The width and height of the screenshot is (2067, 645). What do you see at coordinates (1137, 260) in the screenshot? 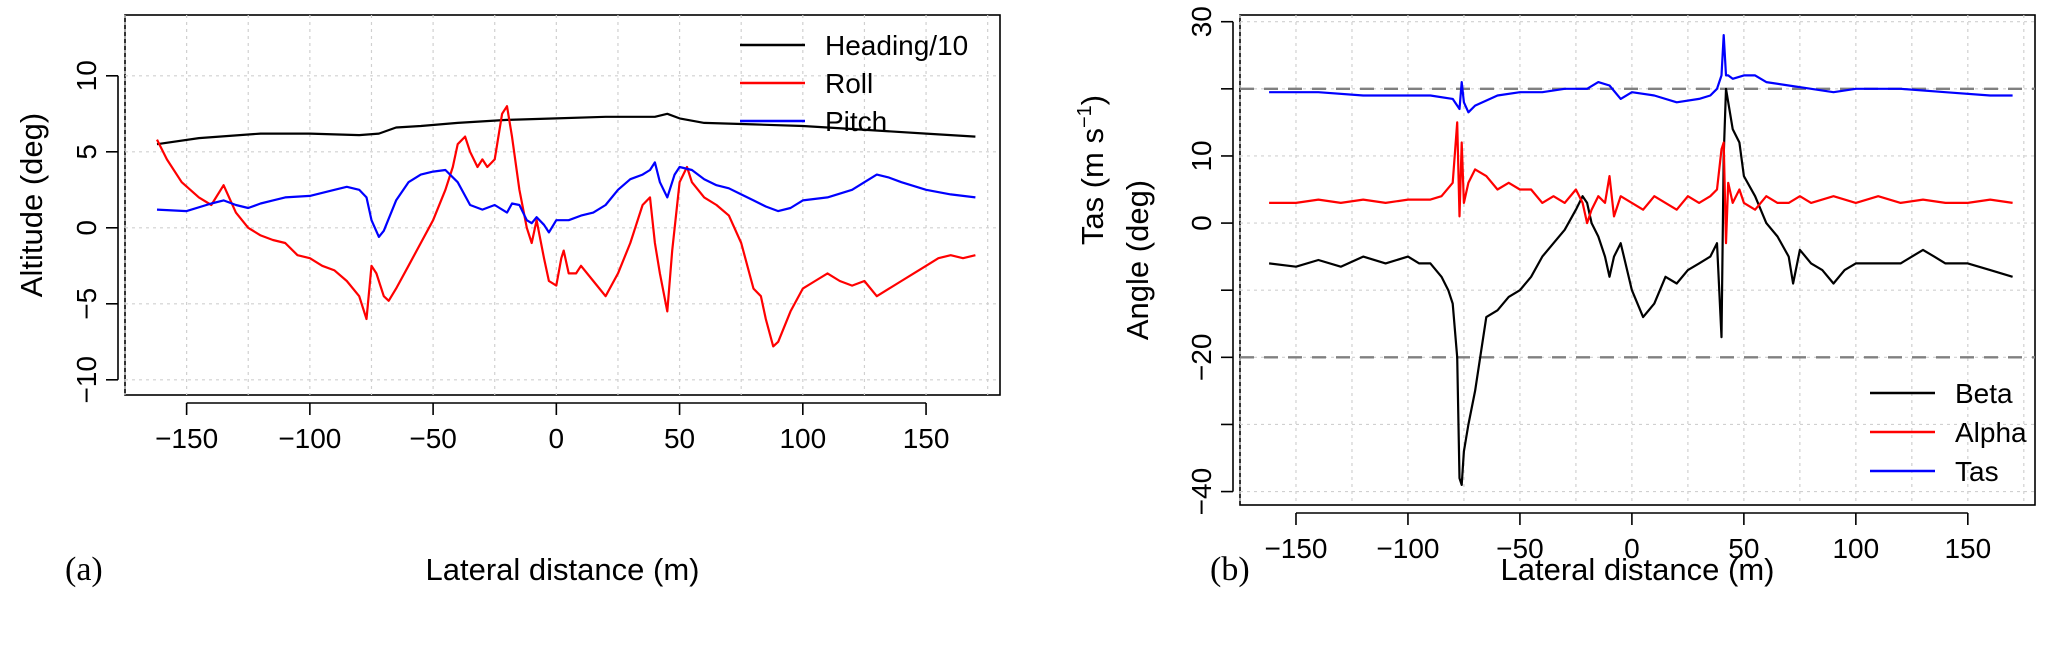
I see `y-axis-label: Angle (deg)` at bounding box center [1137, 260].